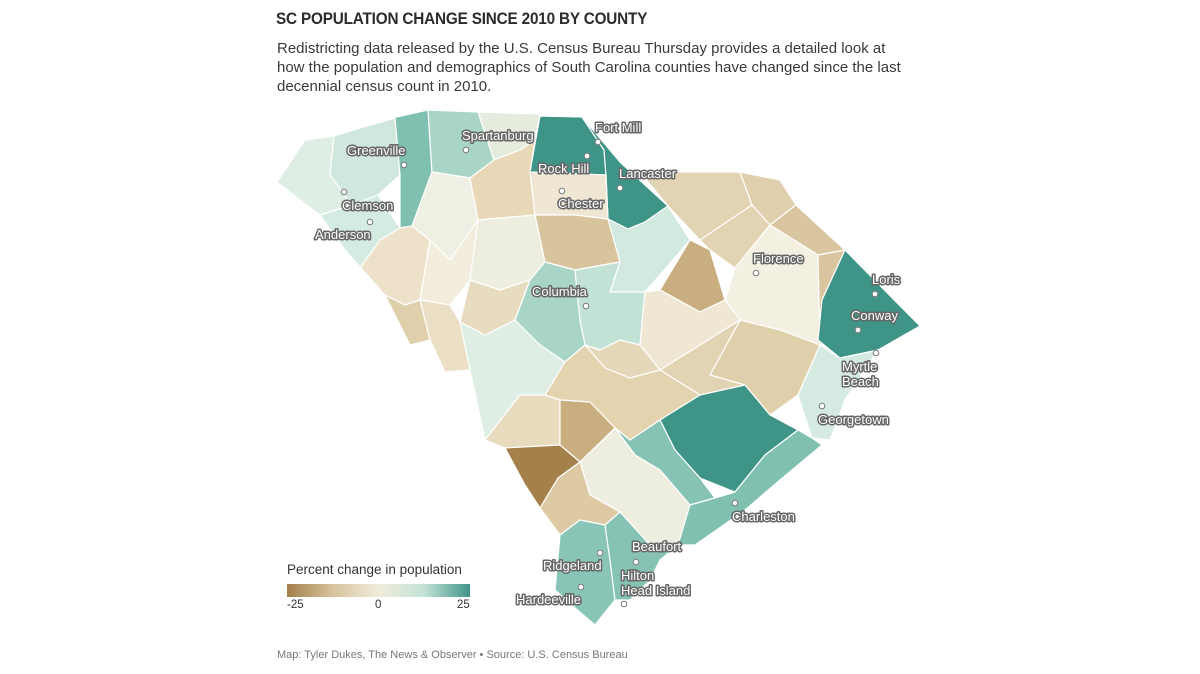 This screenshot has width=1200, height=674. I want to click on city-dot-greenville, so click(404, 165).